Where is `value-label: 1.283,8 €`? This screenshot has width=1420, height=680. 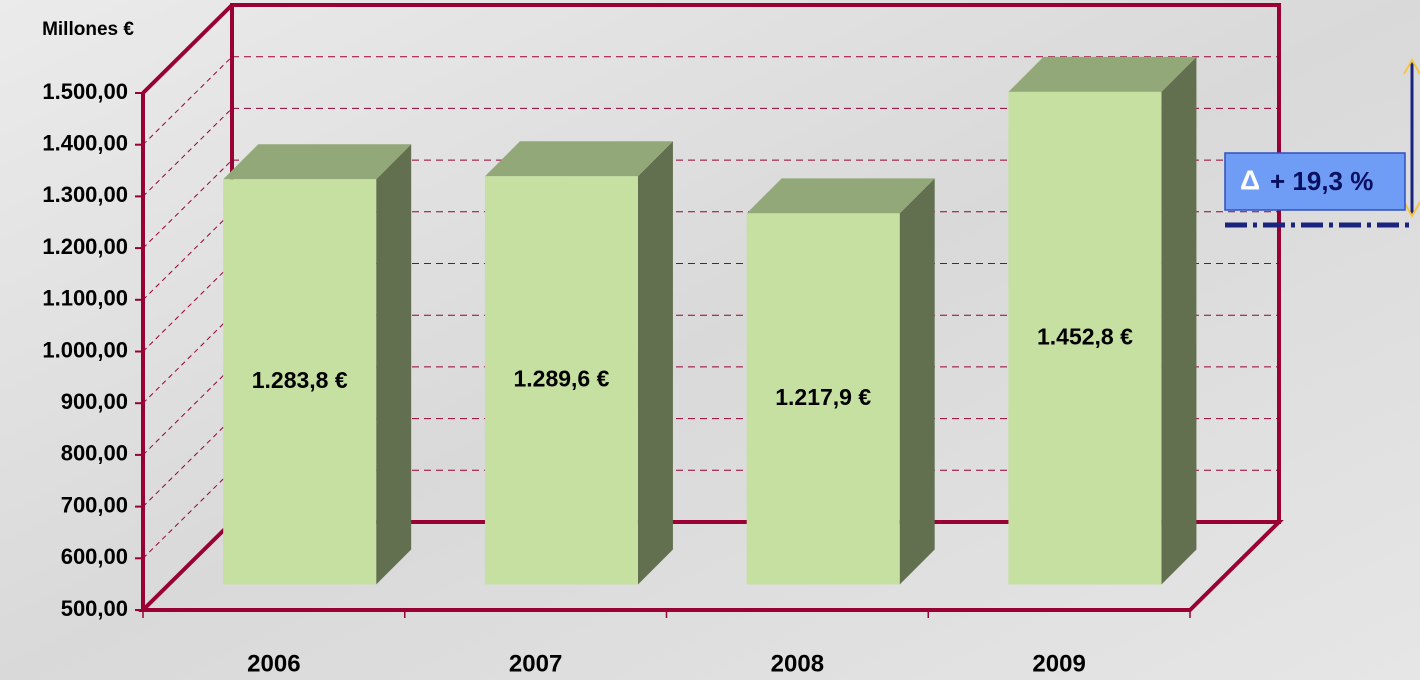
value-label: 1.283,8 € is located at coordinates (300, 380).